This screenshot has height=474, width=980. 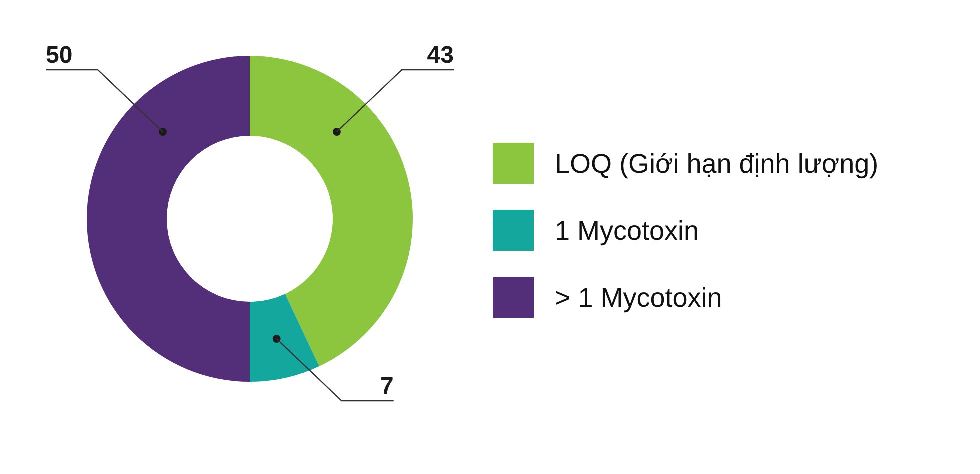 What do you see at coordinates (627, 231) in the screenshot?
I see `legend-label: 1 Mycotoxin` at bounding box center [627, 231].